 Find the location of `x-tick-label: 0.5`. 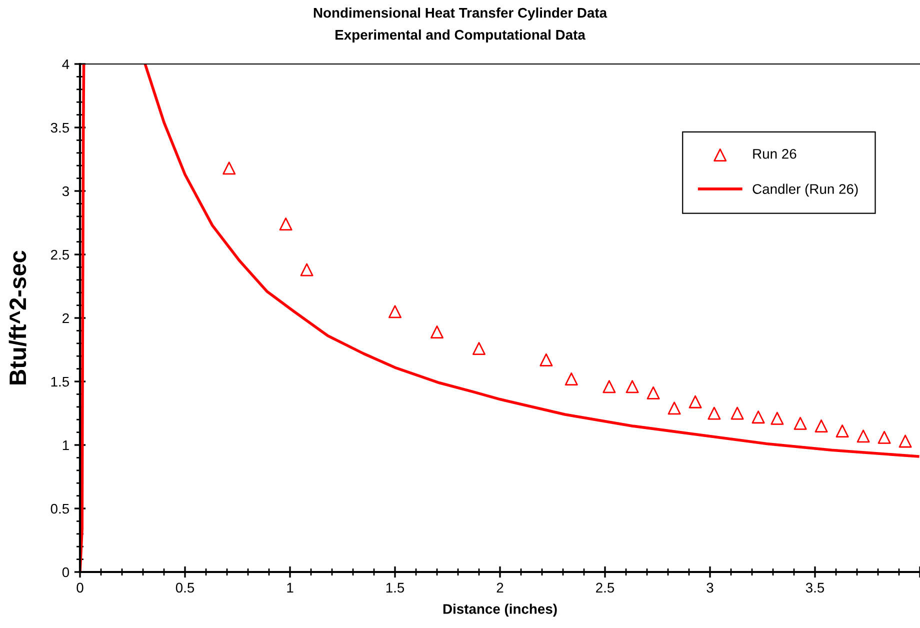

x-tick-label: 0.5 is located at coordinates (185, 587).